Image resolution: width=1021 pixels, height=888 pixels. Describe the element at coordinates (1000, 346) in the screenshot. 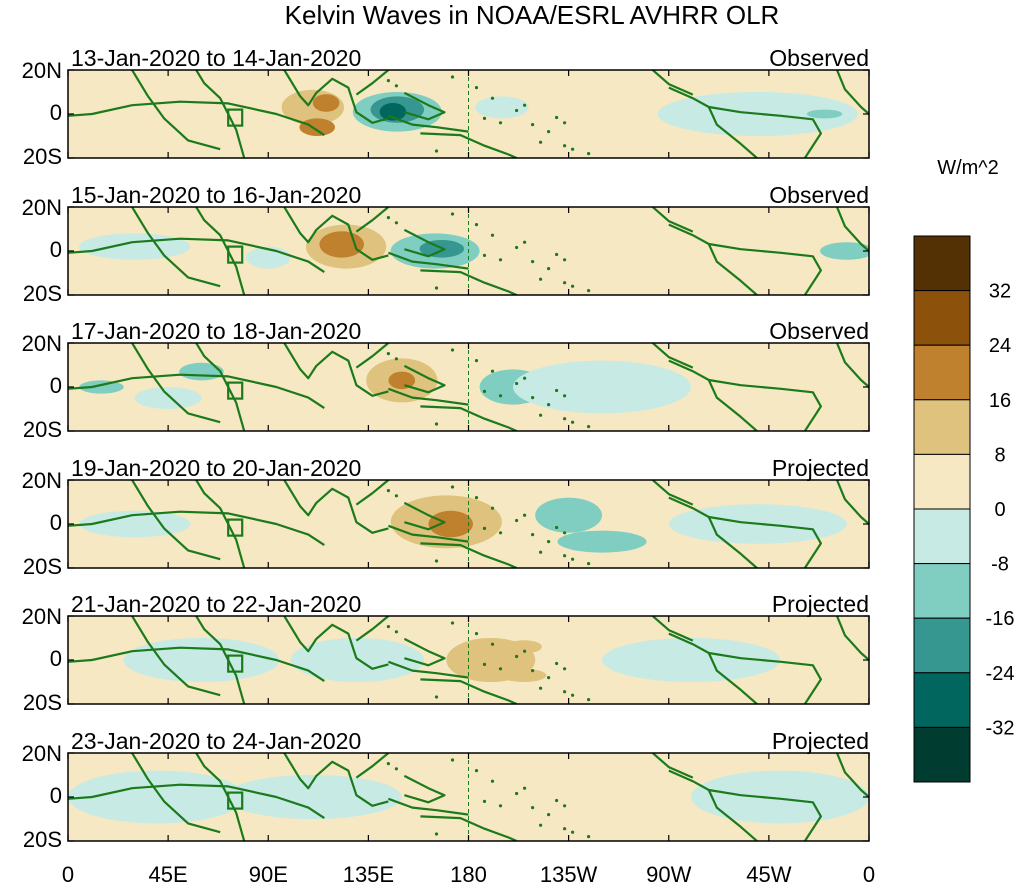

I see `legend-level-label: 24` at that location.